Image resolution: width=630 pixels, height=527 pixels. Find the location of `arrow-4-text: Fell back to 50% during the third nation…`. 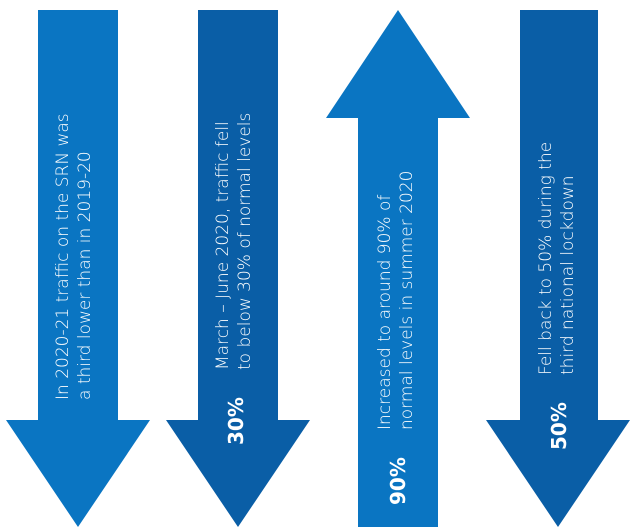

arrow-4-text: Fell back to 50% during the third nation… is located at coordinates (557, 258).